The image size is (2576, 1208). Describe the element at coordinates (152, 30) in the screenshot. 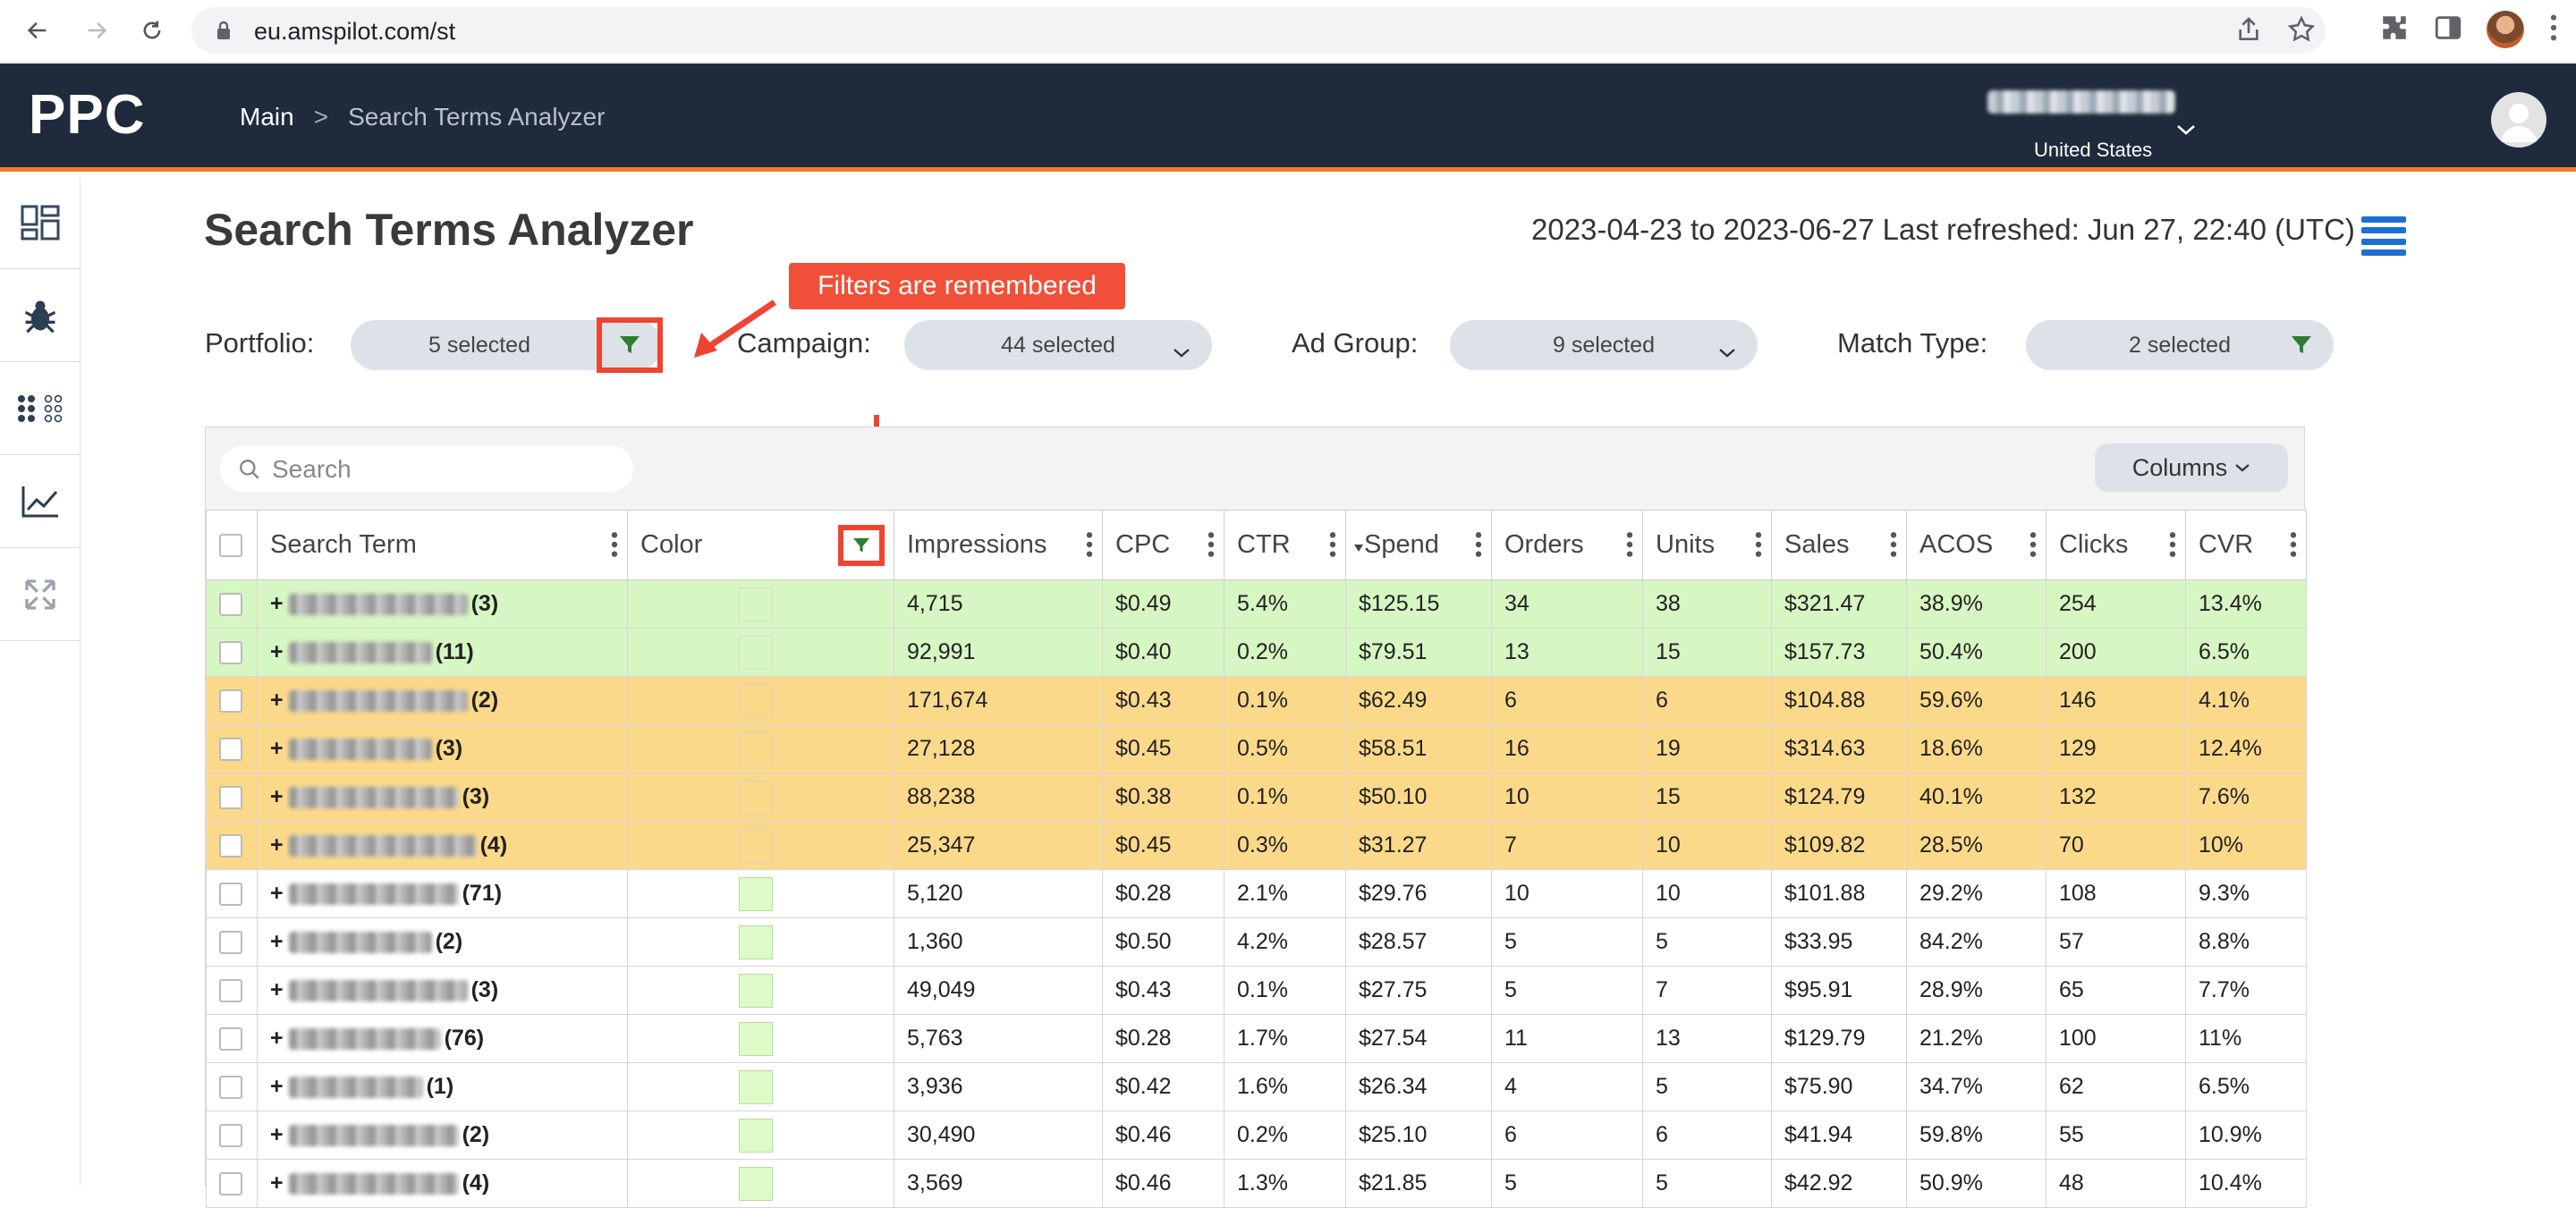

I see `reload-icon` at that location.